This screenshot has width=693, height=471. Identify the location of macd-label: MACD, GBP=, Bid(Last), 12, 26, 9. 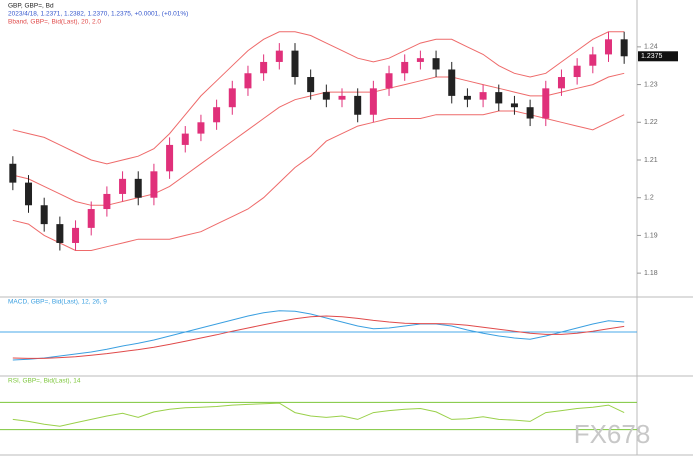
(57, 302).